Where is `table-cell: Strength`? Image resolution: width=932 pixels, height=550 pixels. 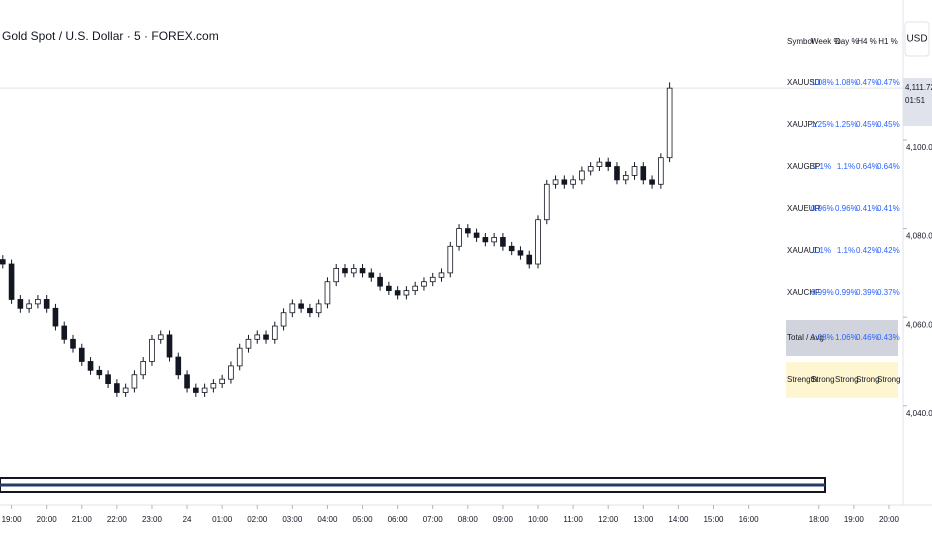
table-cell: Strength is located at coordinates (802, 379).